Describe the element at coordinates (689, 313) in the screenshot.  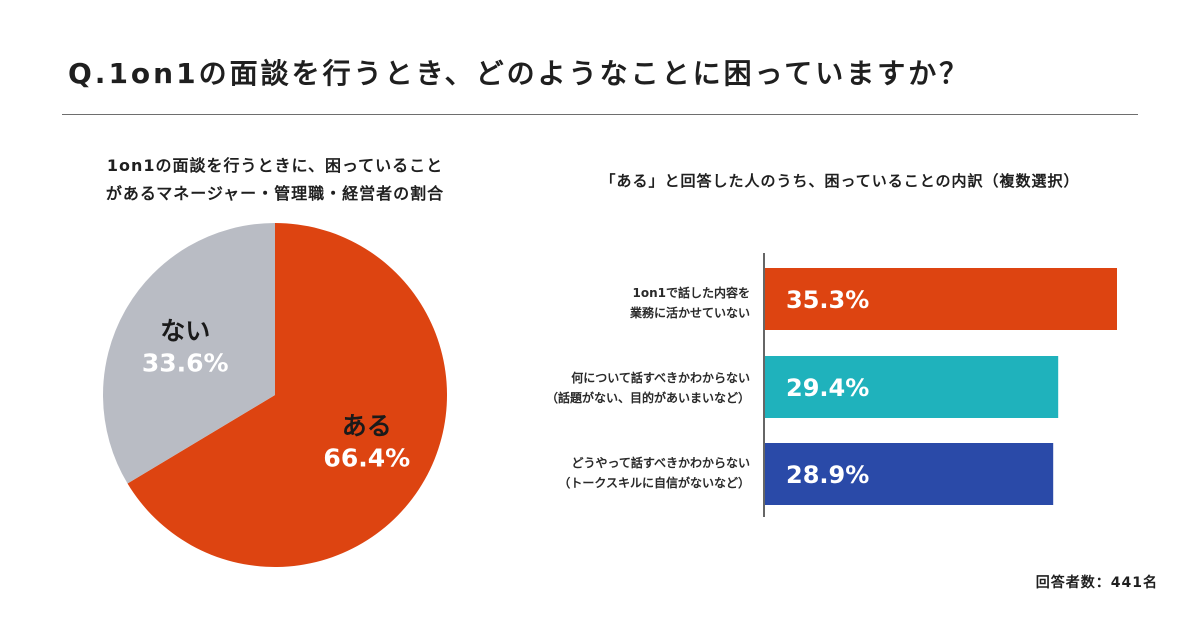
I see `bar-category-1-line-2: 業務に活かせていない` at that location.